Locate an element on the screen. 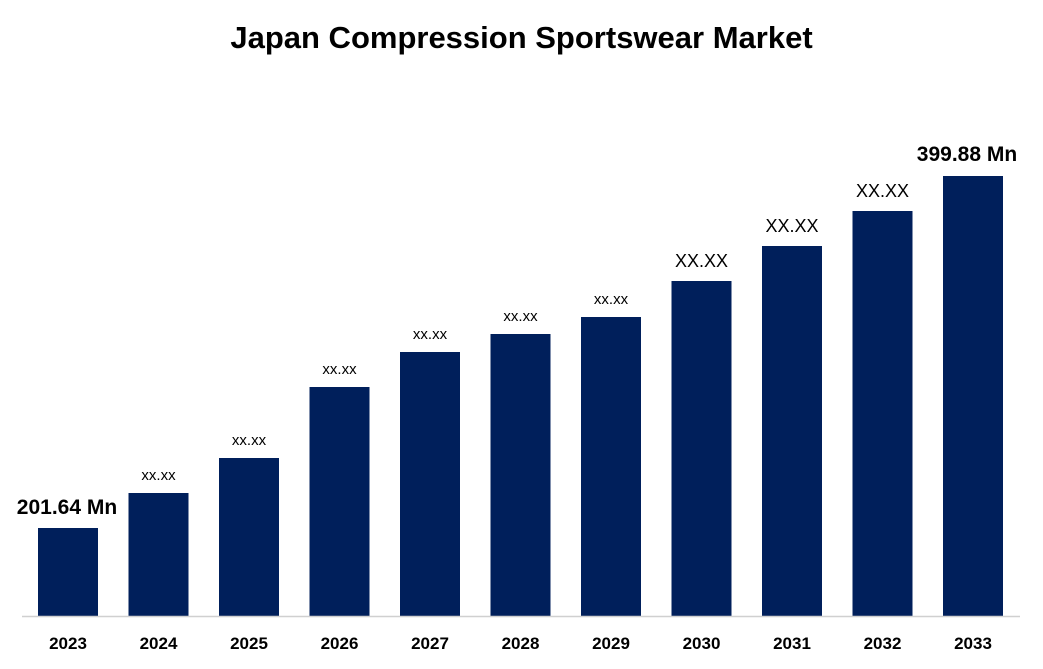 The height and width of the screenshot is (669, 1043). bar-2027 is located at coordinates (430, 484).